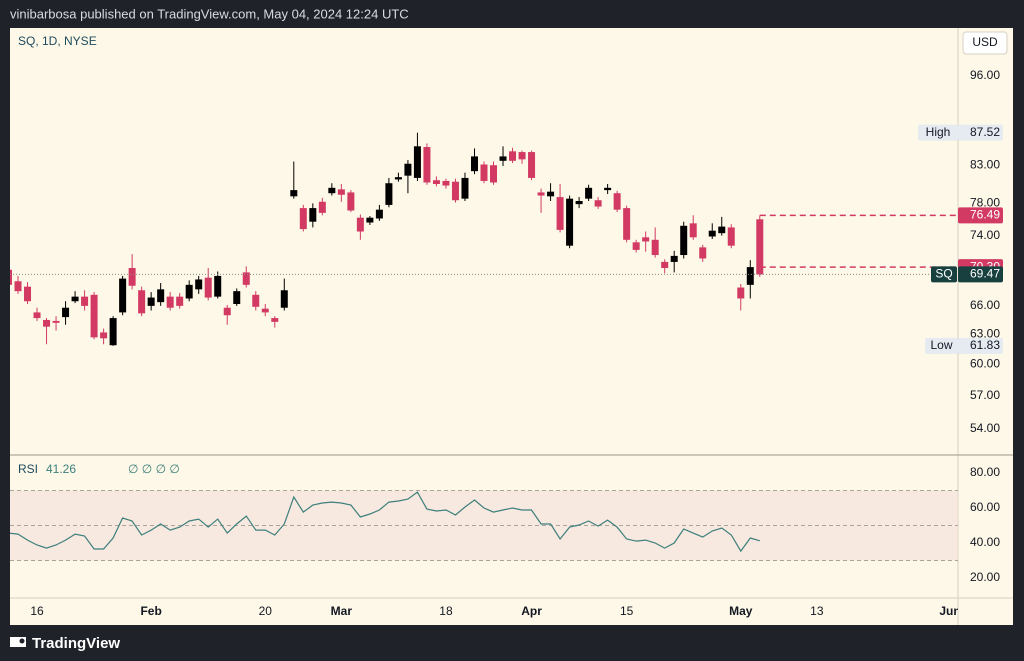 The height and width of the screenshot is (661, 1024). I want to click on rsi-band, so click(484, 525).